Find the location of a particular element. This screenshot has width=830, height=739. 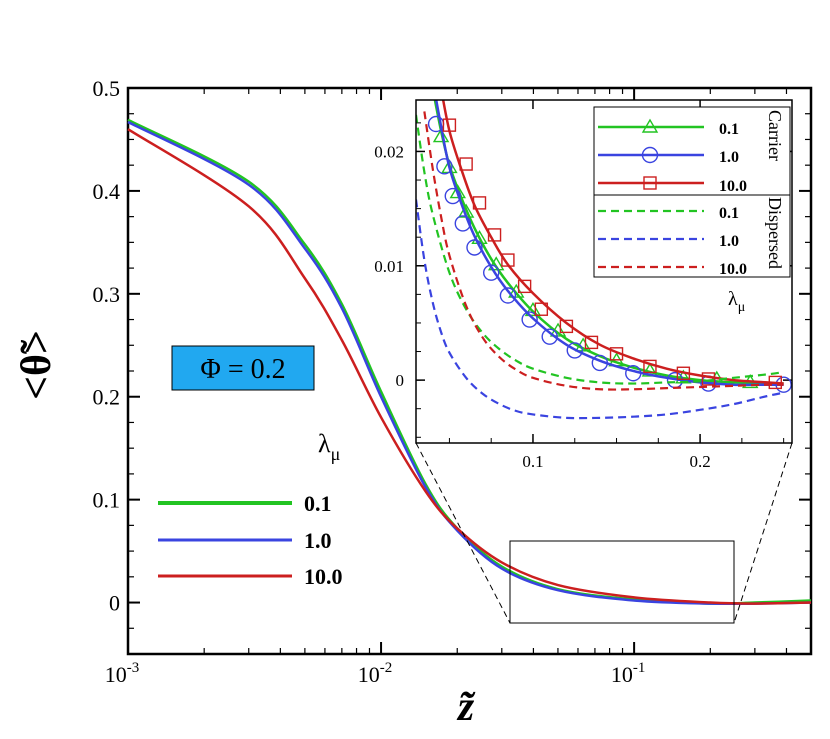

main-ytick-label: 0.3 is located at coordinates (107, 294).